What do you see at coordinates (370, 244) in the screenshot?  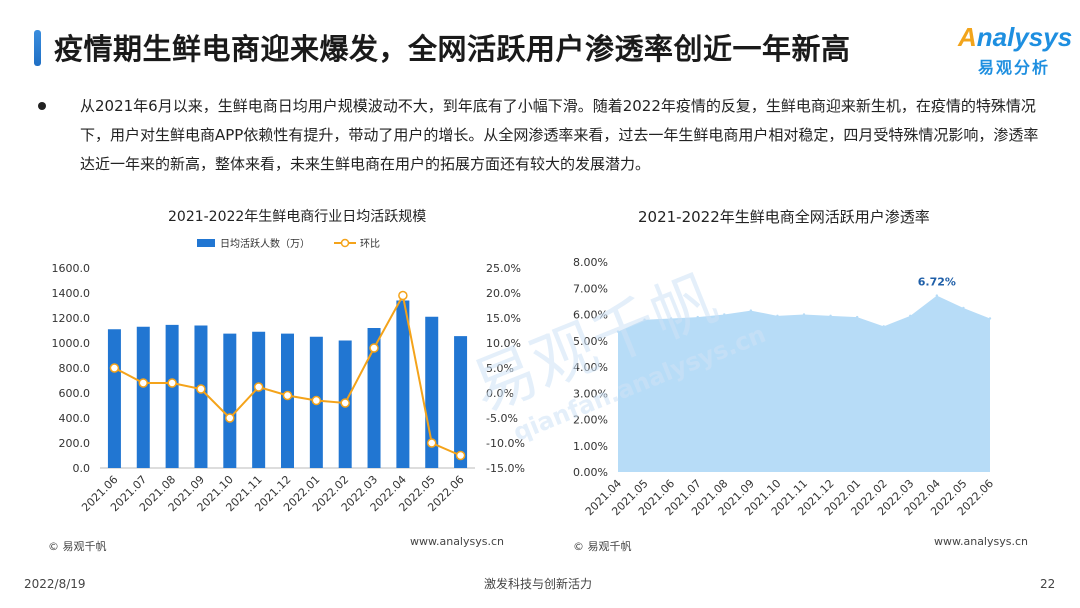 I see `legend-line-label: 环比` at bounding box center [370, 244].